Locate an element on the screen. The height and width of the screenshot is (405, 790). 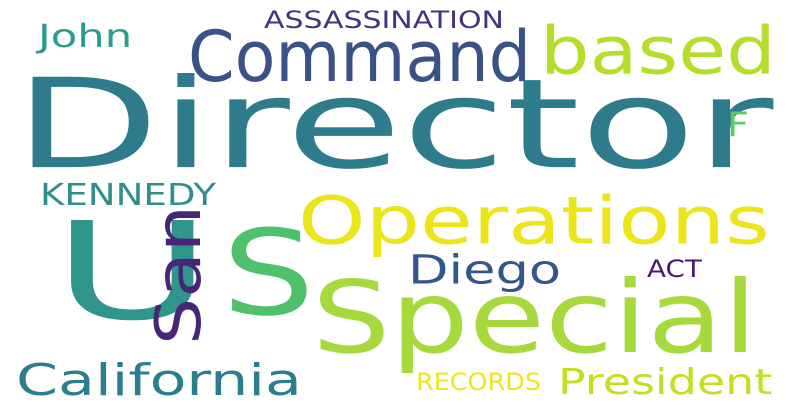
word-kennedy: KENNEDY is located at coordinates (128, 195).